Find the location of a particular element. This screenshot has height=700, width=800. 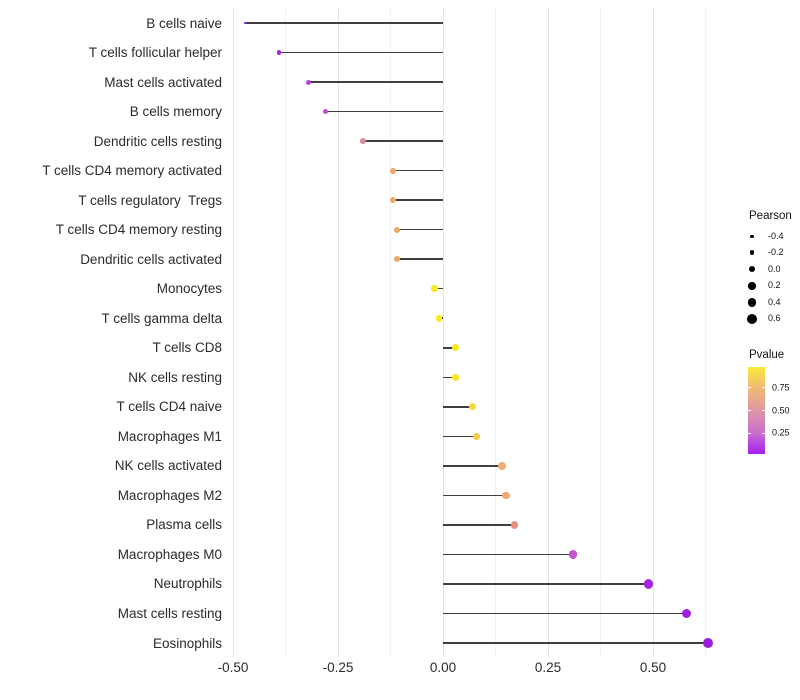

pearson-legend-label: 0.6 is located at coordinates (774, 318).